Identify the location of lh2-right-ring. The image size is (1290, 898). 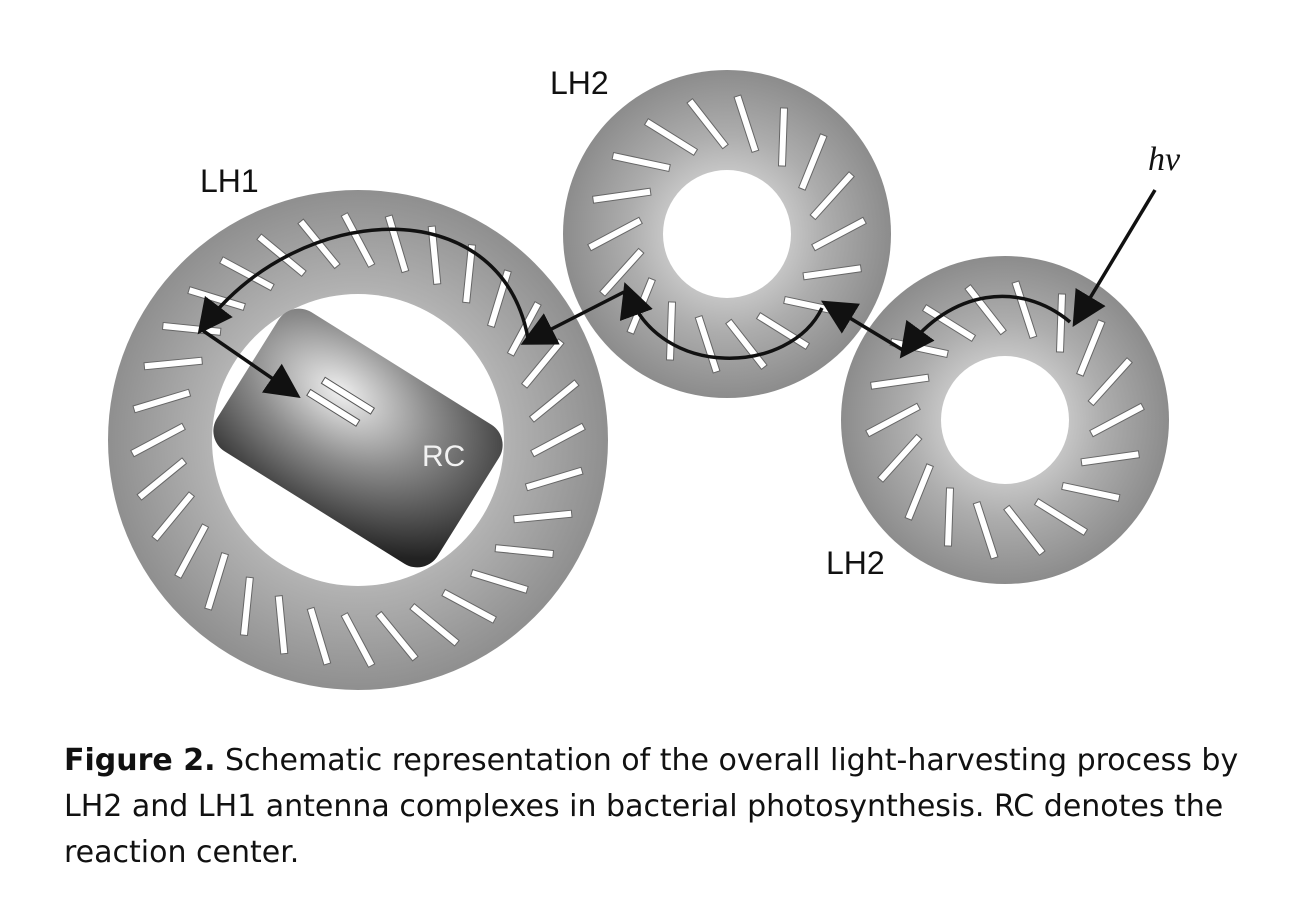
(1005, 420).